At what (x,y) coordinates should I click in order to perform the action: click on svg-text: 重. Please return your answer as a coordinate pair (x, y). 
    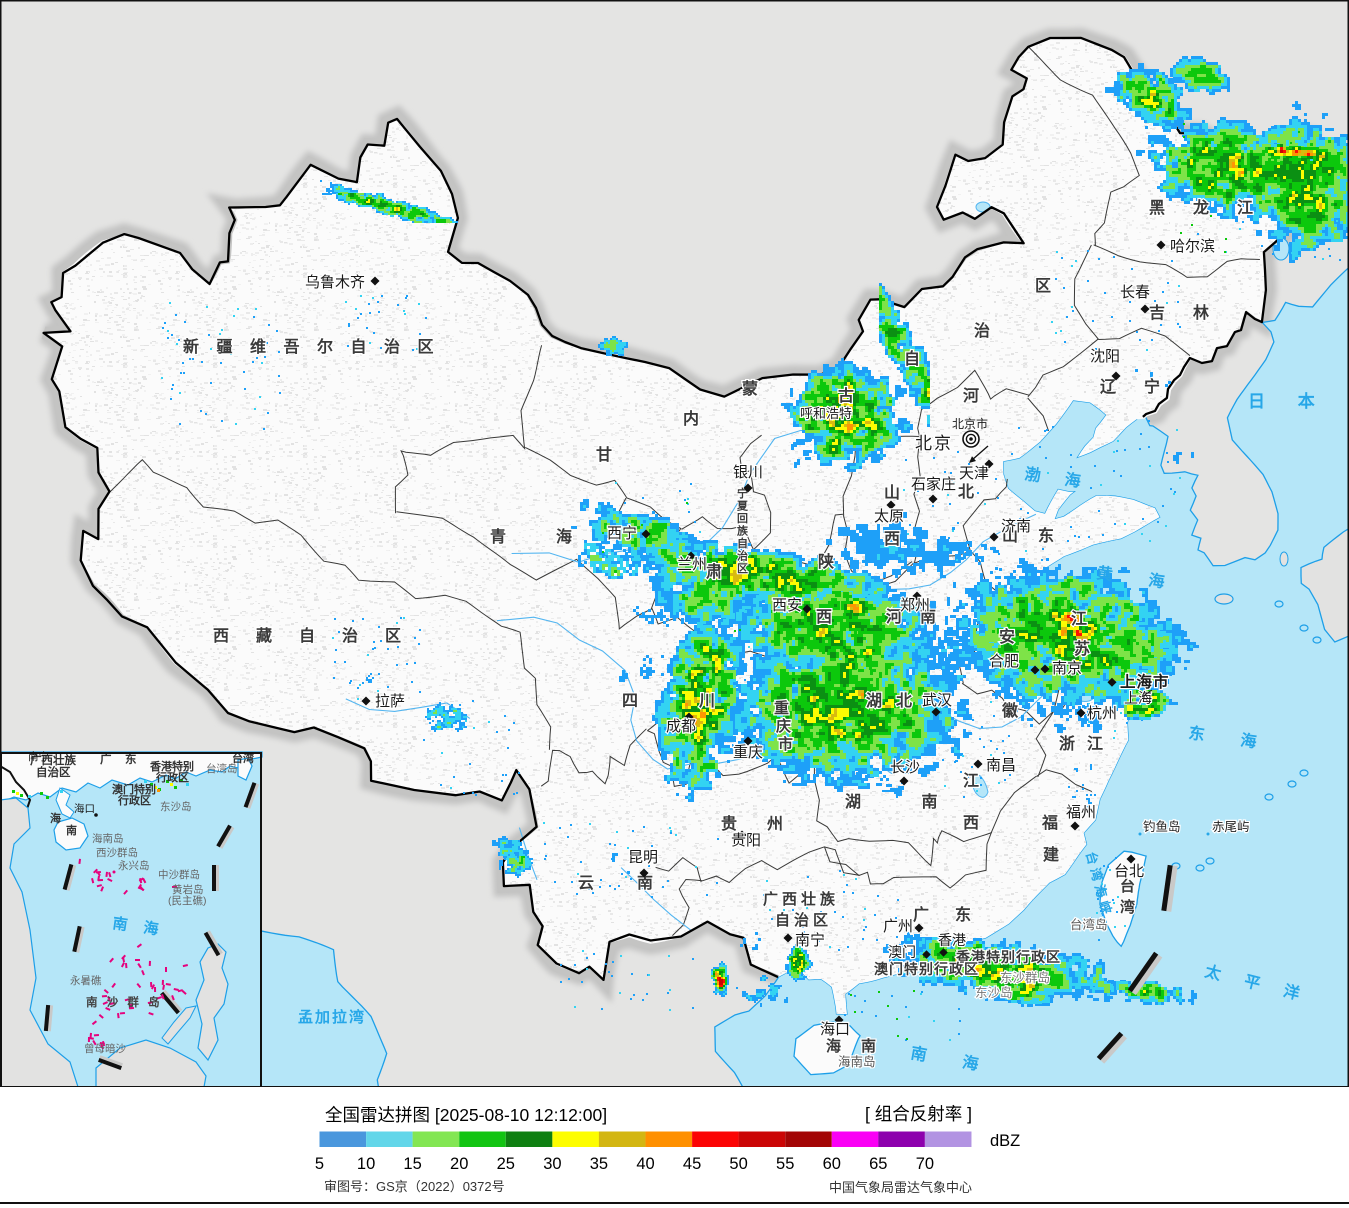
    Looking at the image, I should click on (781, 708).